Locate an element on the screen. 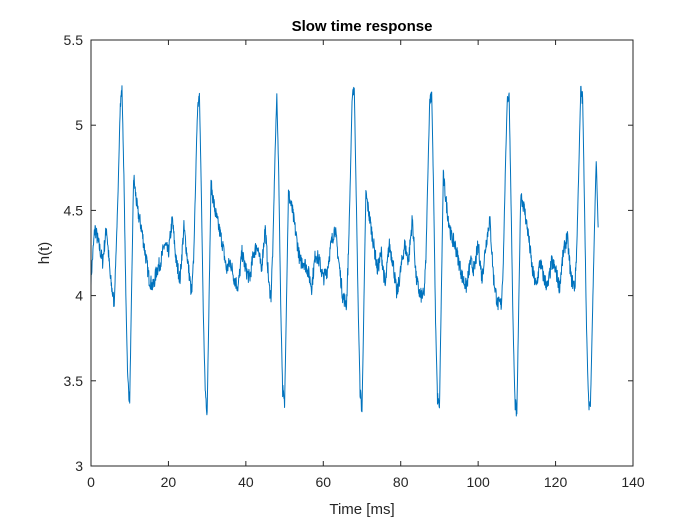  y-axis-label: h(t) is located at coordinates (44, 253).